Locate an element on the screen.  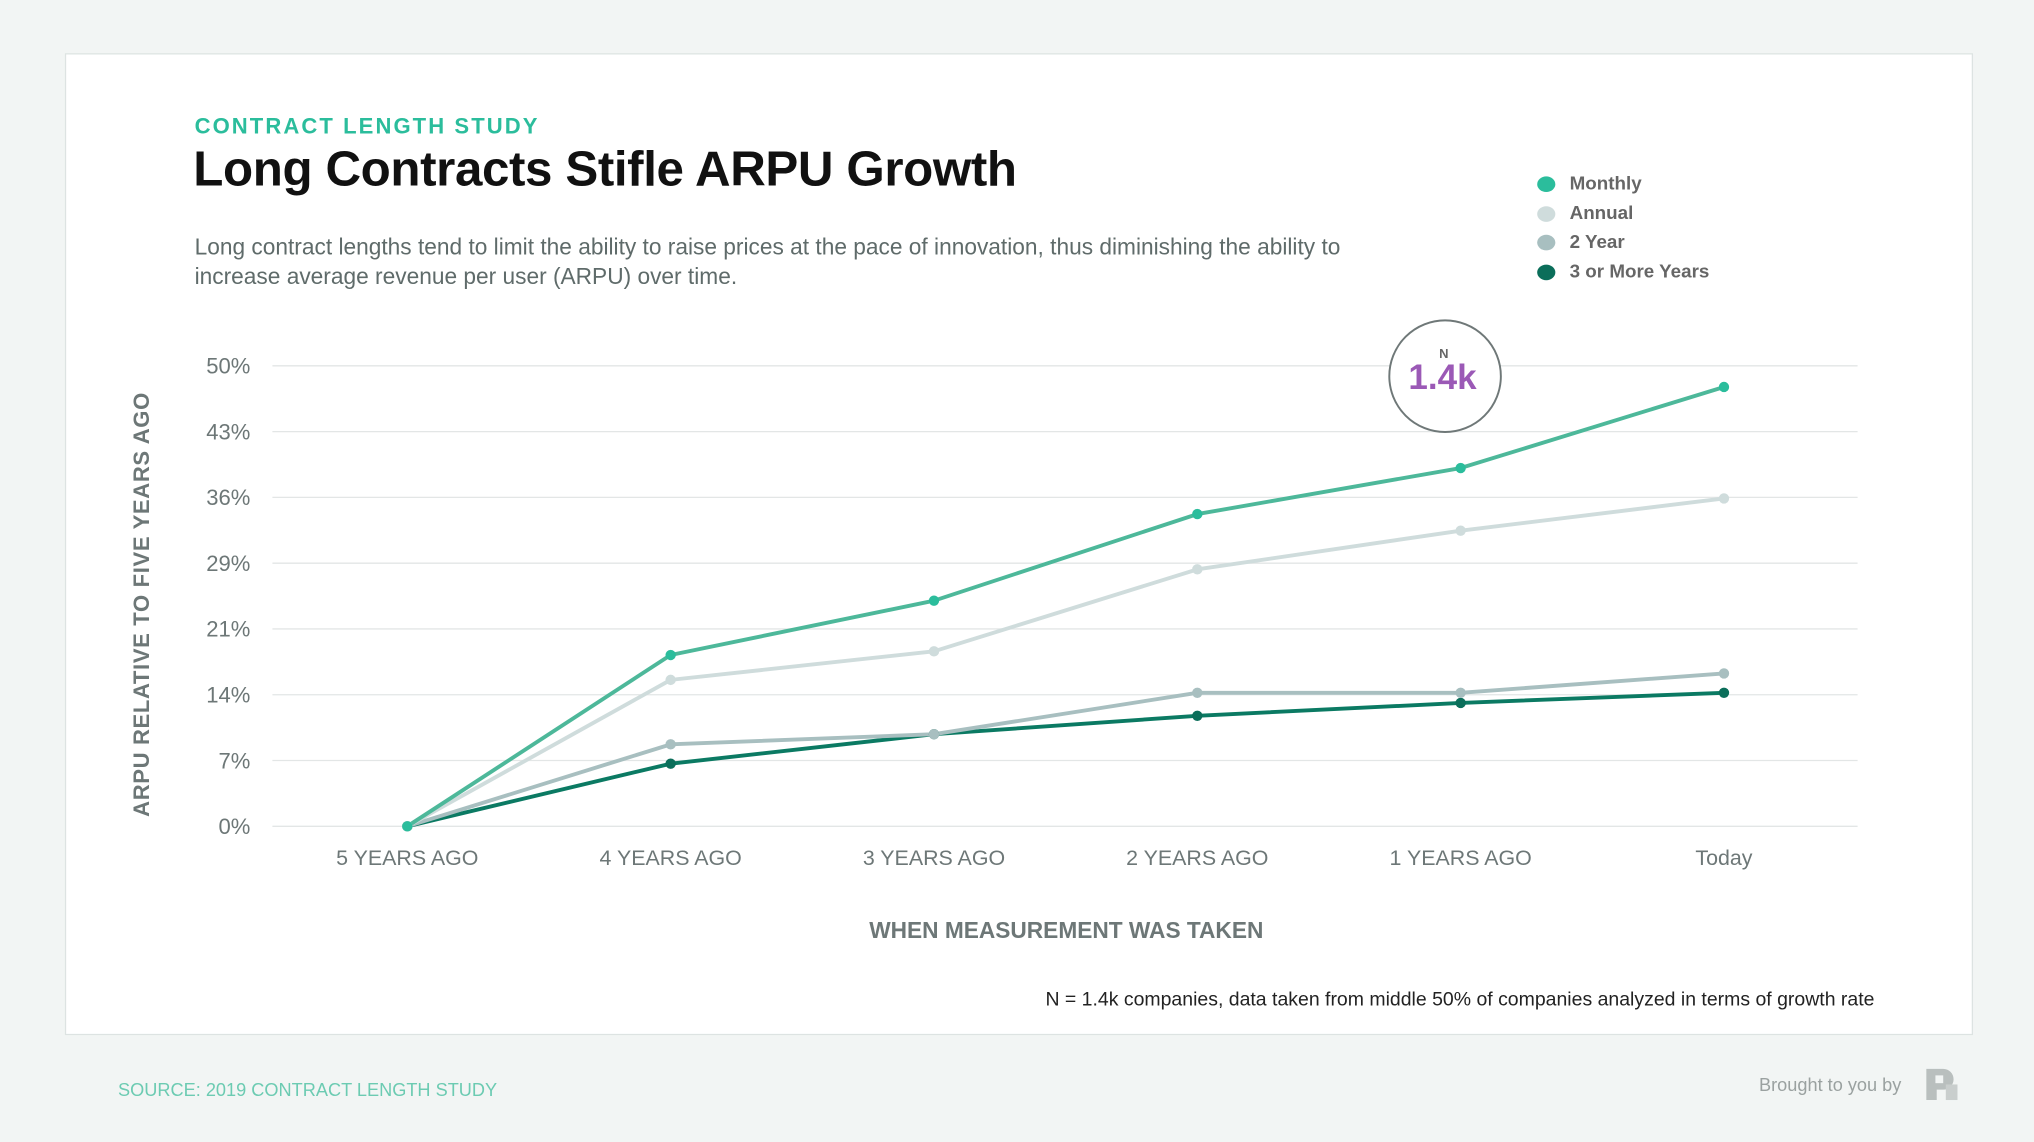
badge-circle is located at coordinates (1445, 376).